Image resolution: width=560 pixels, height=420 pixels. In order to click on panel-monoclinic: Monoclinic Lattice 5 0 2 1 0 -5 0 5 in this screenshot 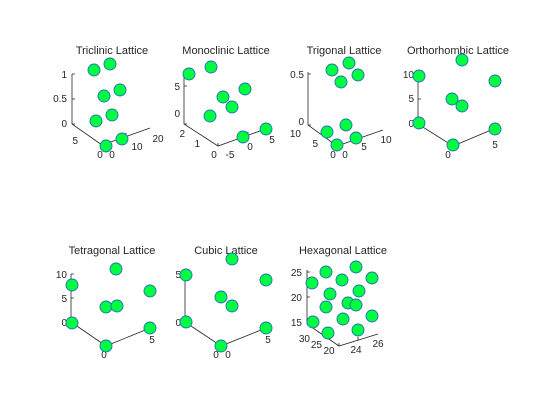, I will do `click(224, 103)`.